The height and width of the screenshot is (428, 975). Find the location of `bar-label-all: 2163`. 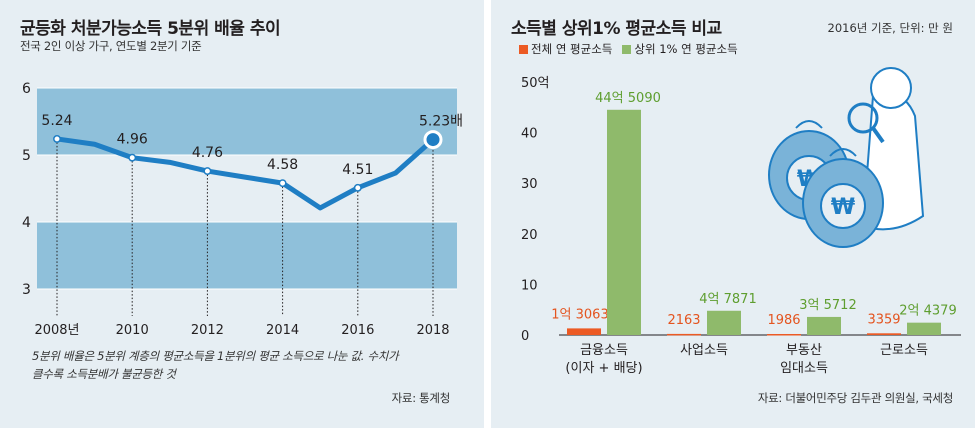

bar-label-all: 2163 is located at coordinates (683, 320).